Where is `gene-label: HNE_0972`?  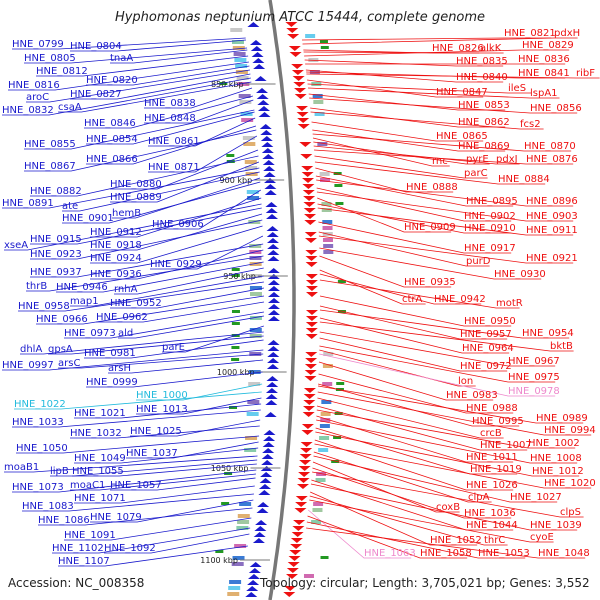
gene-label: HNE_0972 is located at coordinates (486, 366).